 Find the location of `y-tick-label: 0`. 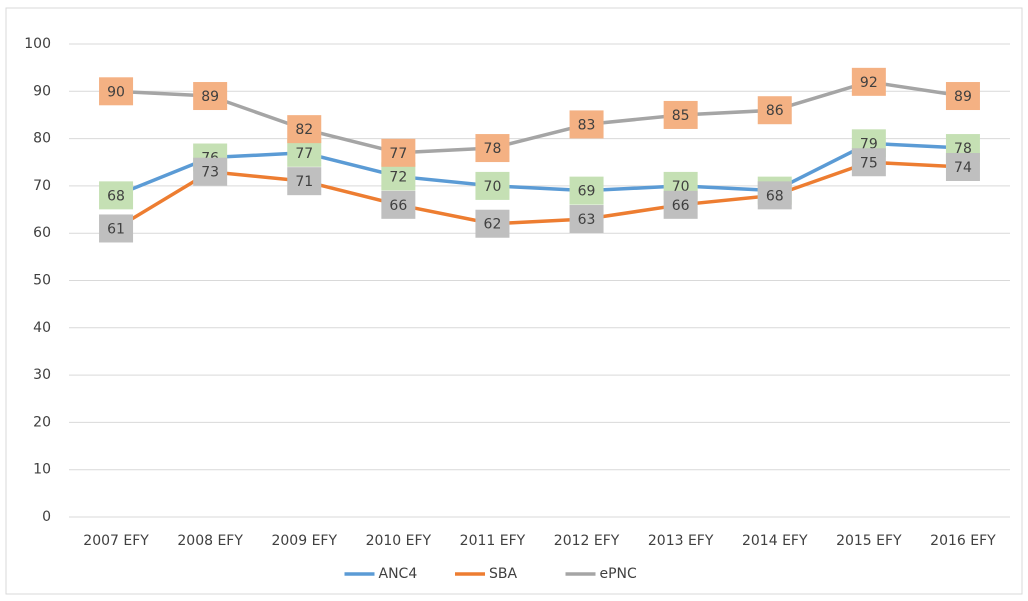

y-tick-label: 0 is located at coordinates (46, 517).